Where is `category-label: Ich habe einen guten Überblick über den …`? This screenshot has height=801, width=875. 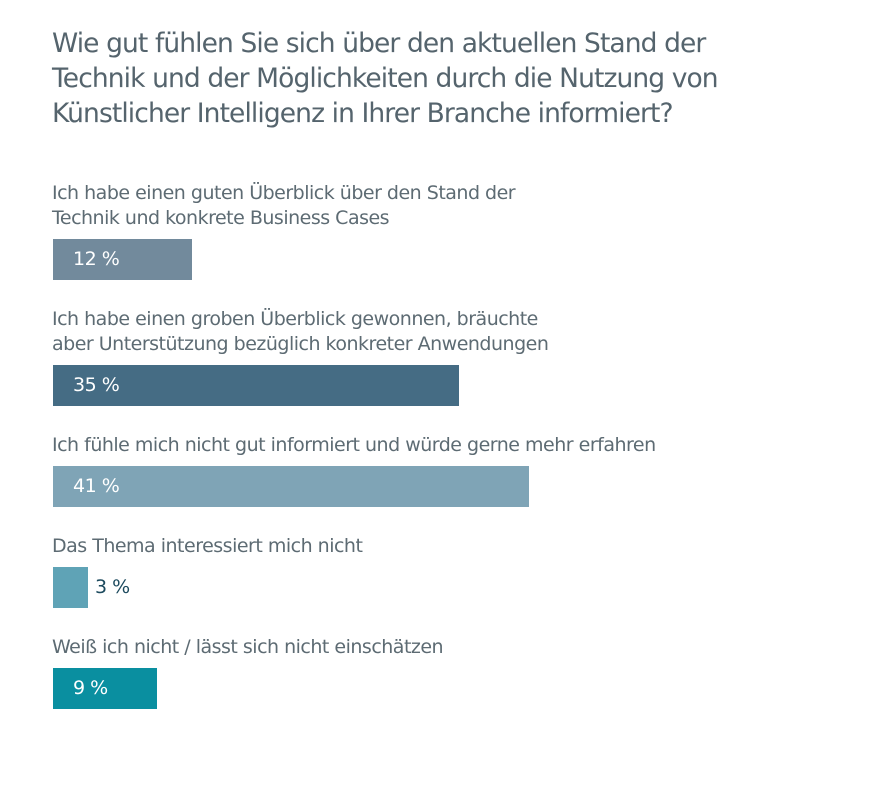
category-label: Ich habe einen guten Überblick über den … is located at coordinates (284, 193).